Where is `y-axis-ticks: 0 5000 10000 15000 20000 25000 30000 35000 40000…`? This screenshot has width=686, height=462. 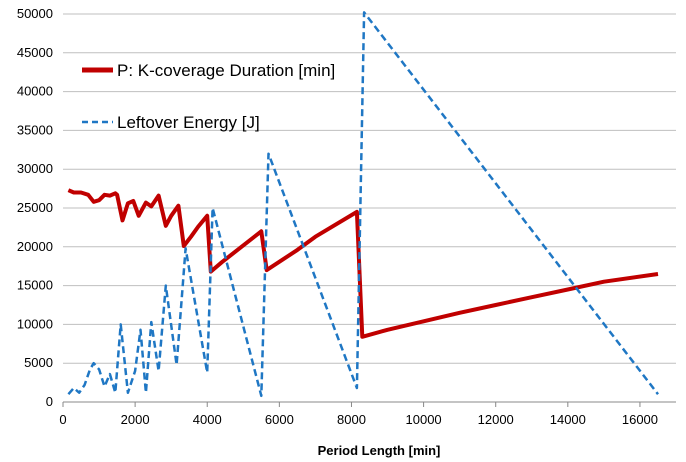
y-axis-ticks: 0 5000 10000 15000 20000 25000 30000 35000 40000… is located at coordinates (35, 207).